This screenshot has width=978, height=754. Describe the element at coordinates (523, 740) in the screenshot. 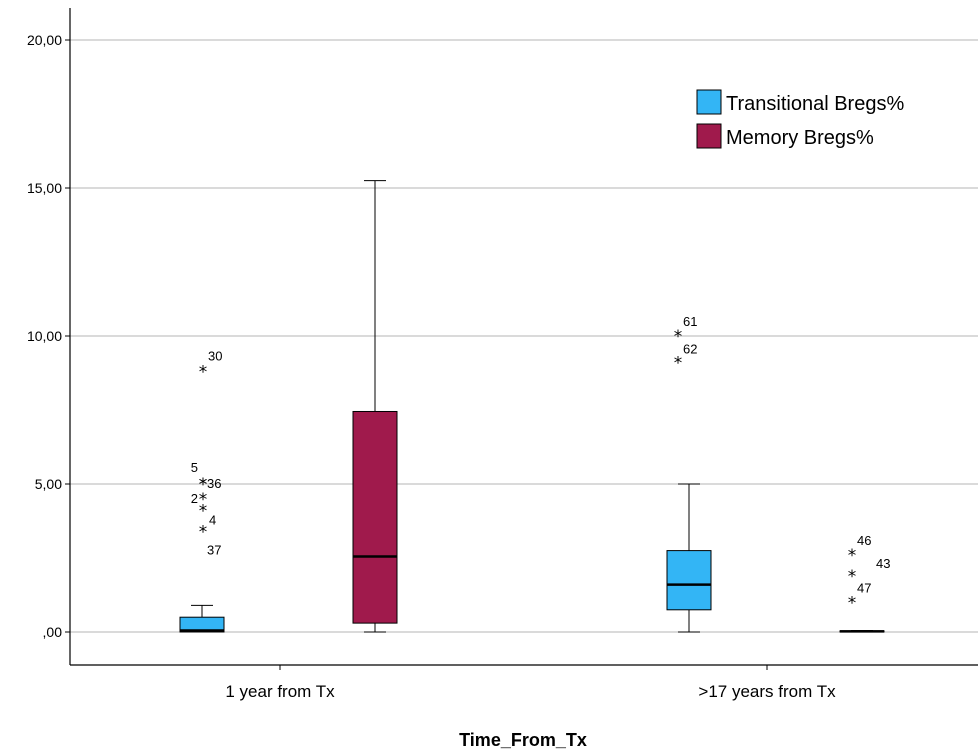

I see `x-axis-title: Time_From_Tx` at that location.